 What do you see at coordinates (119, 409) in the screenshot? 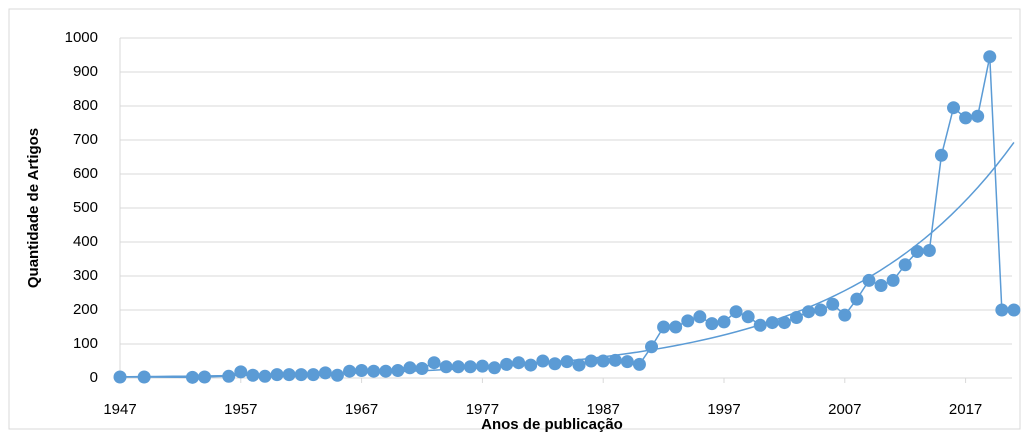
I see `x-tick-label: 1947` at bounding box center [119, 409].